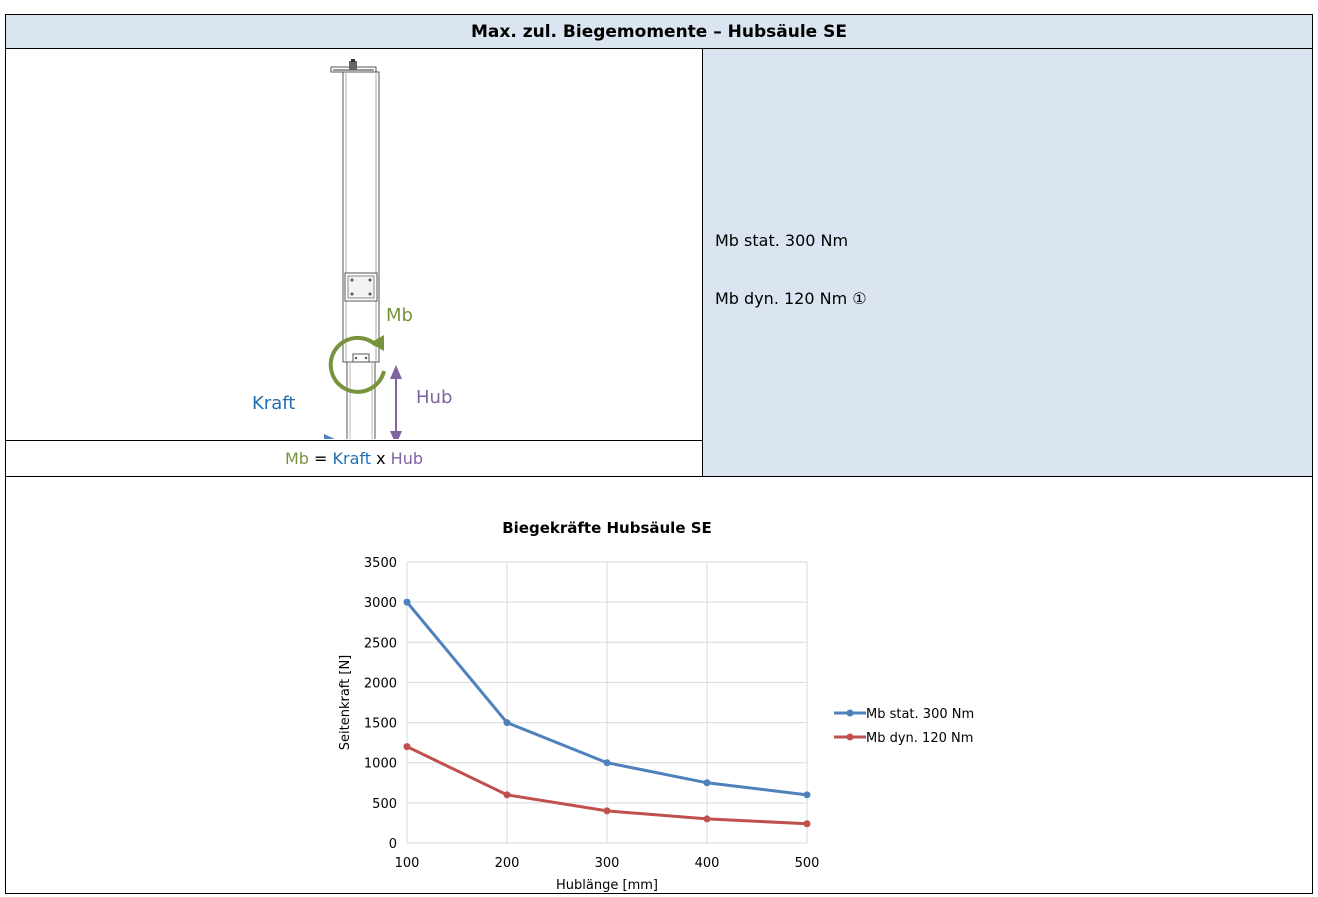 The image size is (1318, 897). I want to click on x-tick-label: 400, so click(707, 863).